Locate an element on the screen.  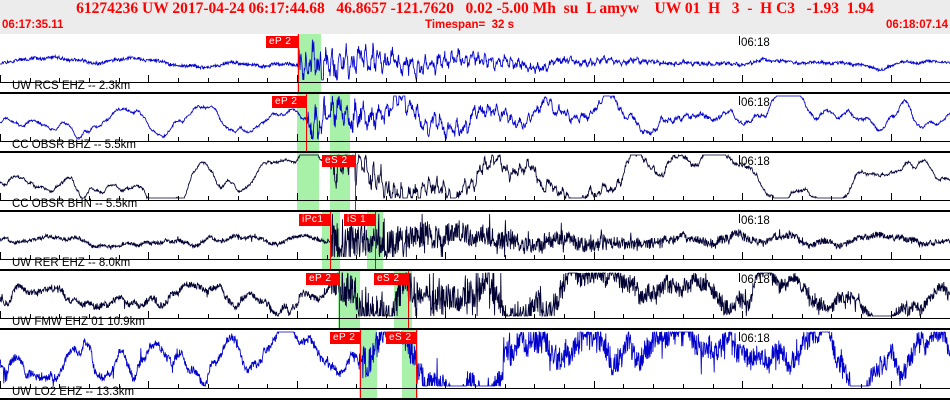
pick-phase-label: iPc1 is located at coordinates (314, 220).